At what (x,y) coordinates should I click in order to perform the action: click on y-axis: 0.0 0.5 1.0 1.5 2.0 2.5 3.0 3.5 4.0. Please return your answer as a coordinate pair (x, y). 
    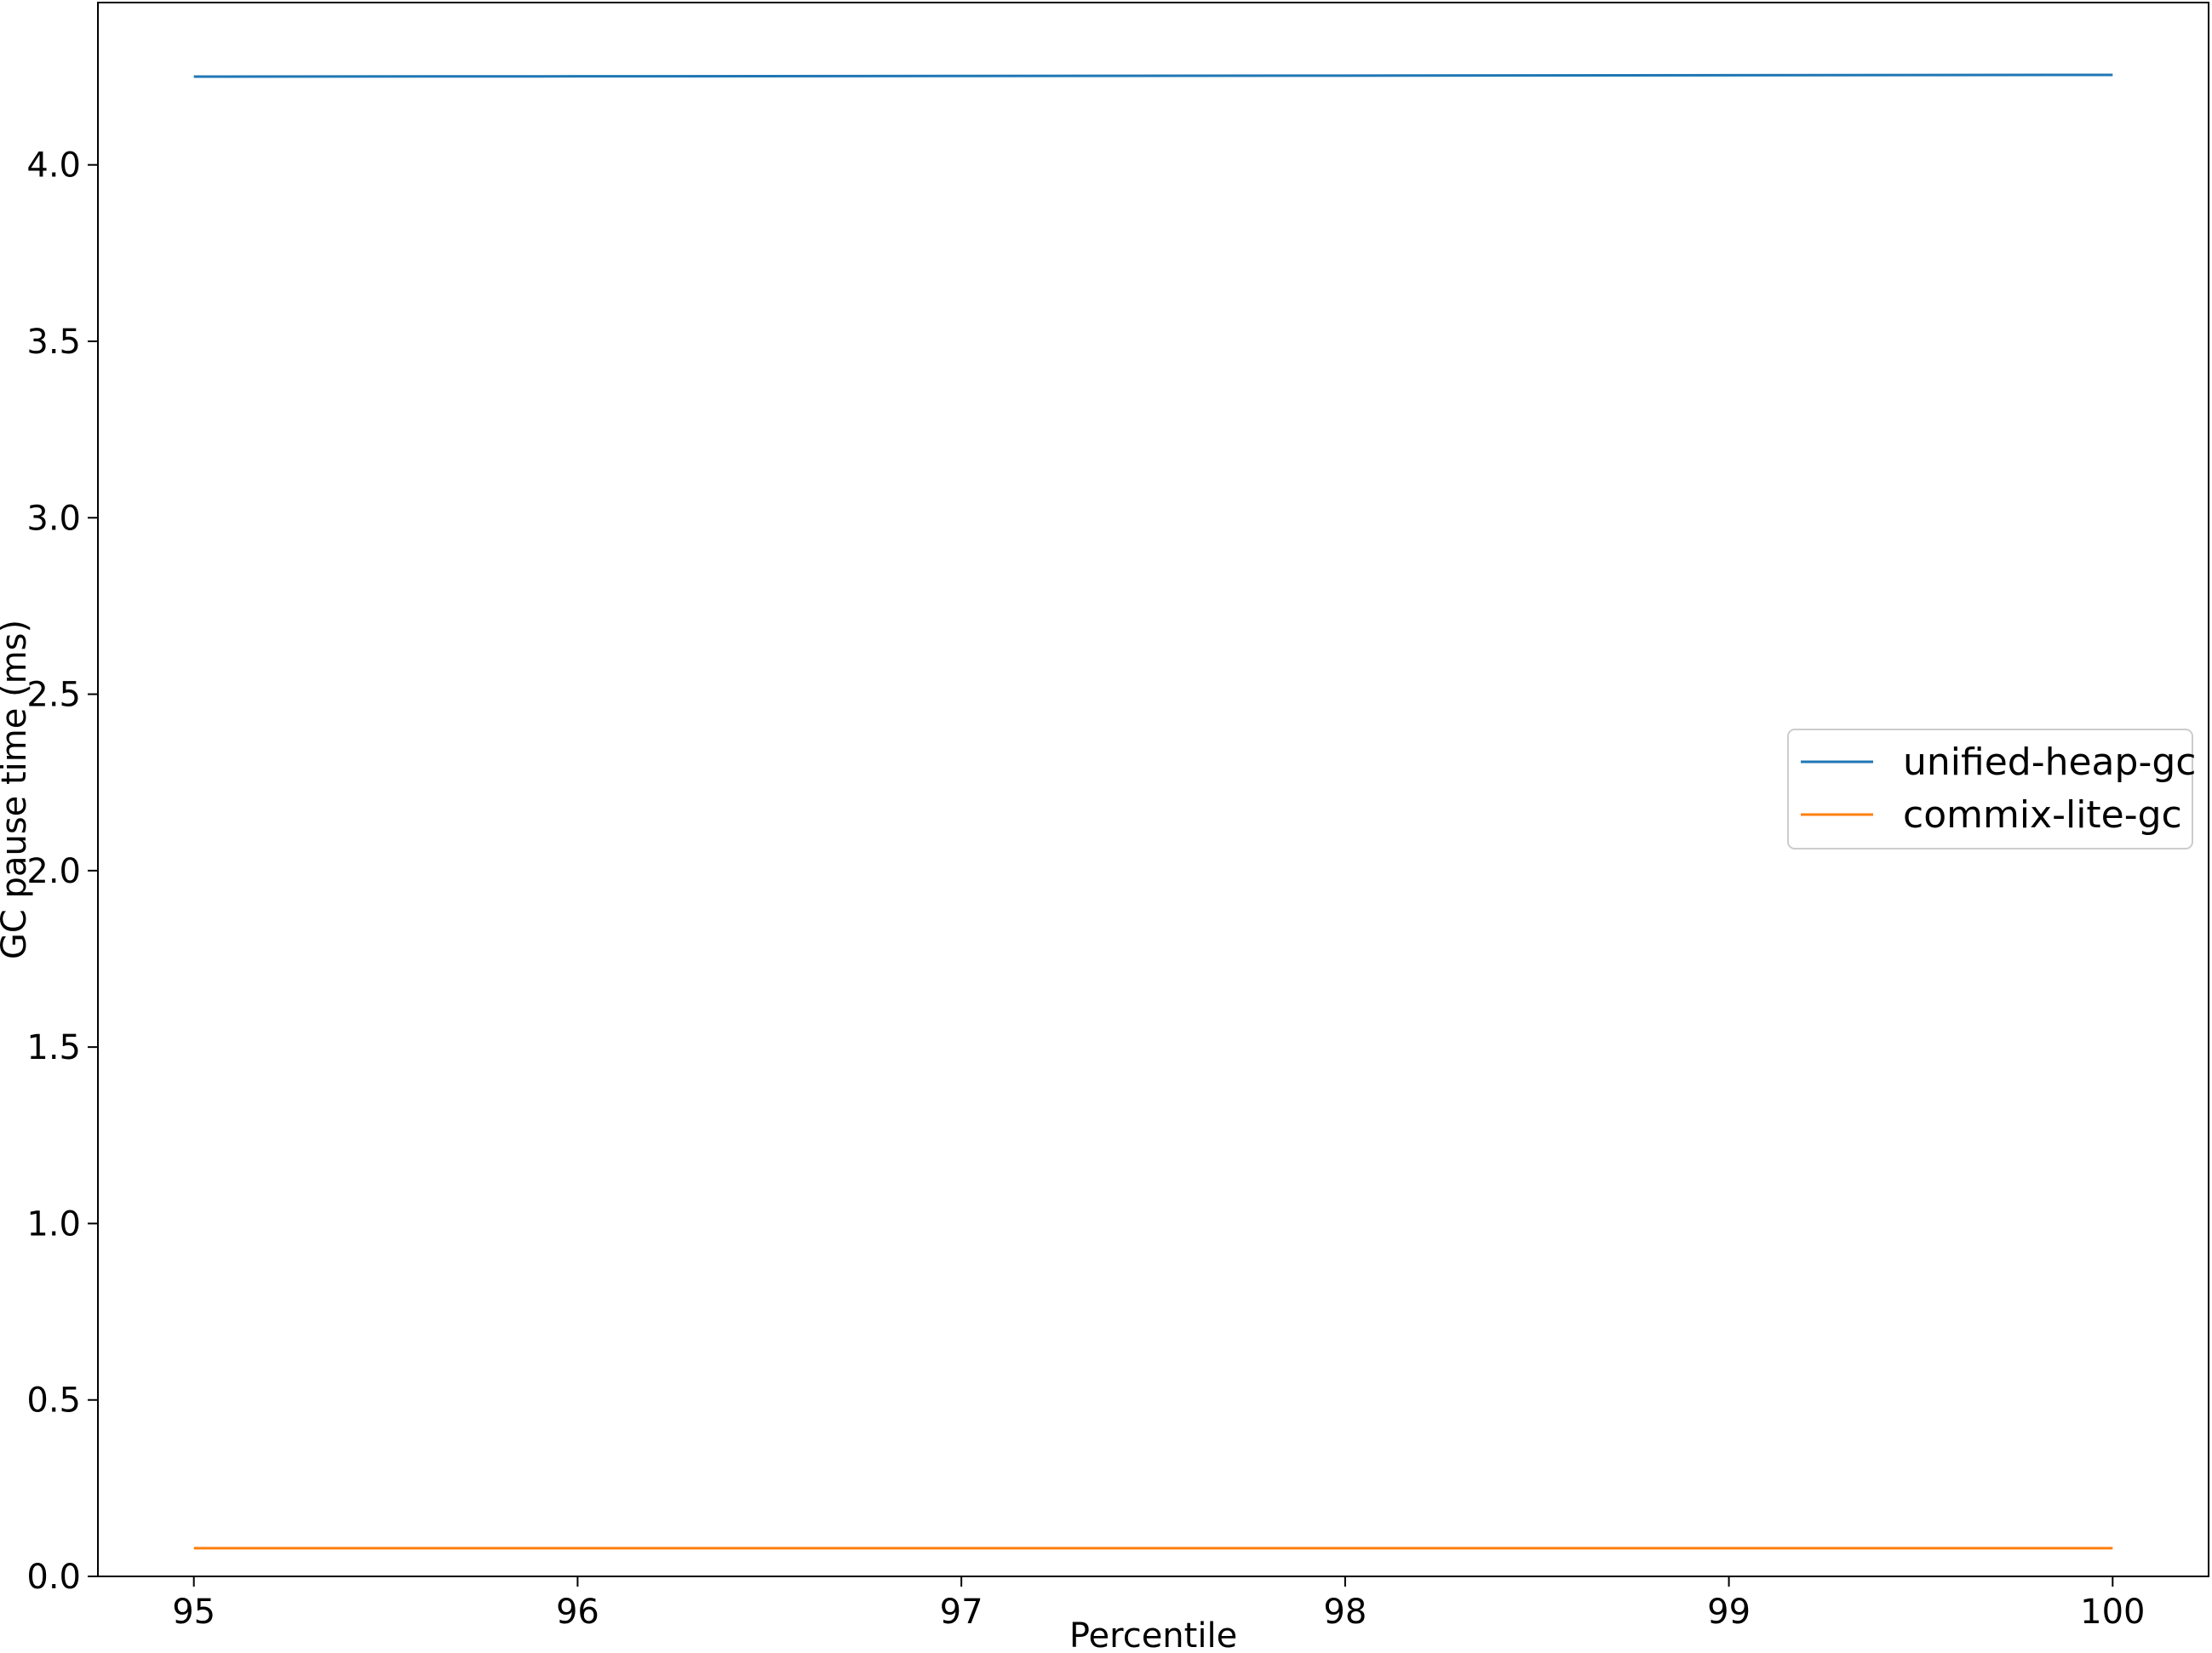
    Looking at the image, I should click on (62, 872).